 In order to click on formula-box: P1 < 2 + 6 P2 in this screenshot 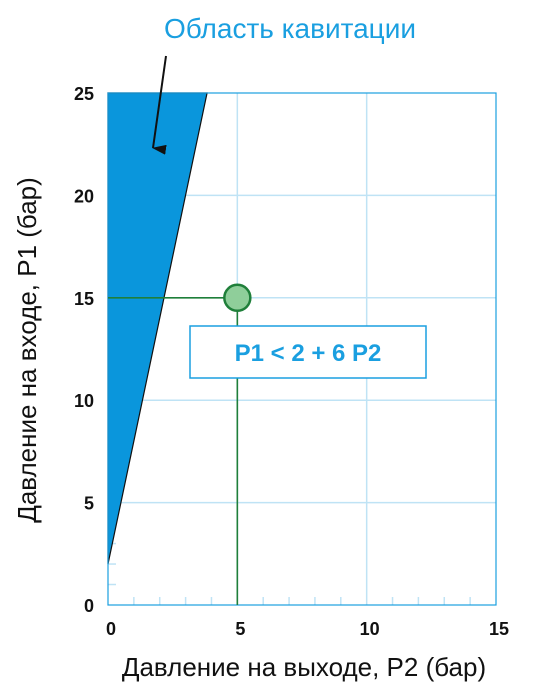, I will do `click(308, 352)`.